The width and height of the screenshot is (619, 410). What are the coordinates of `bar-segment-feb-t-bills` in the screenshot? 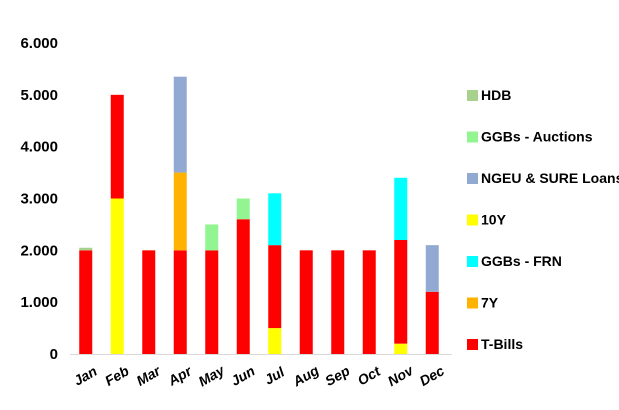 It's located at (117, 146).